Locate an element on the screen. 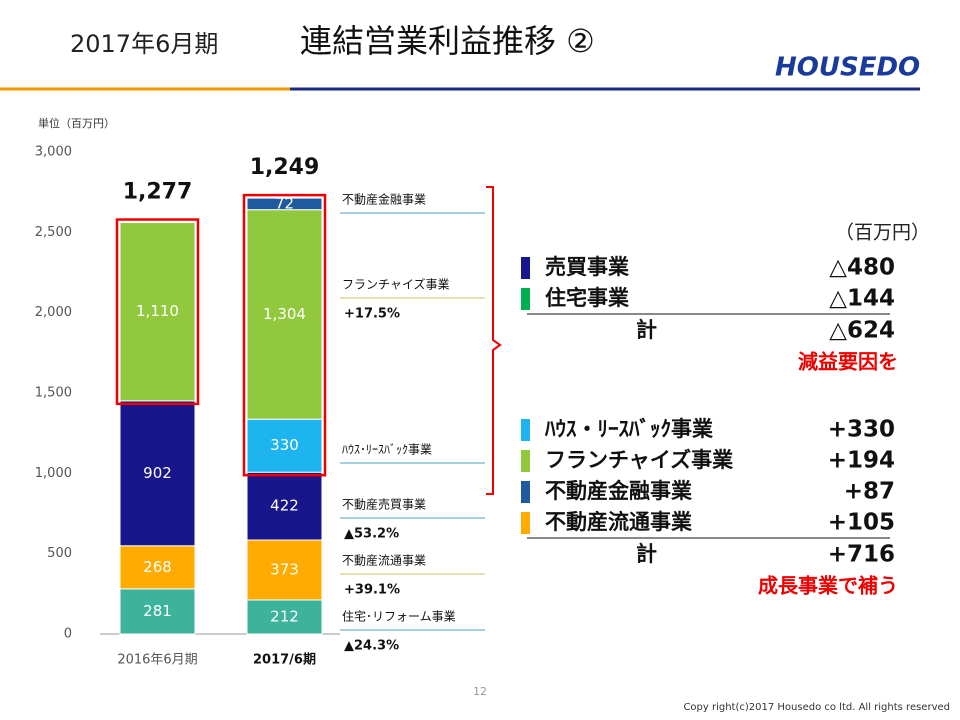 Image resolution: width=960 pixels, height=720 pixels. change-label: ▲53.2% is located at coordinates (371, 534).